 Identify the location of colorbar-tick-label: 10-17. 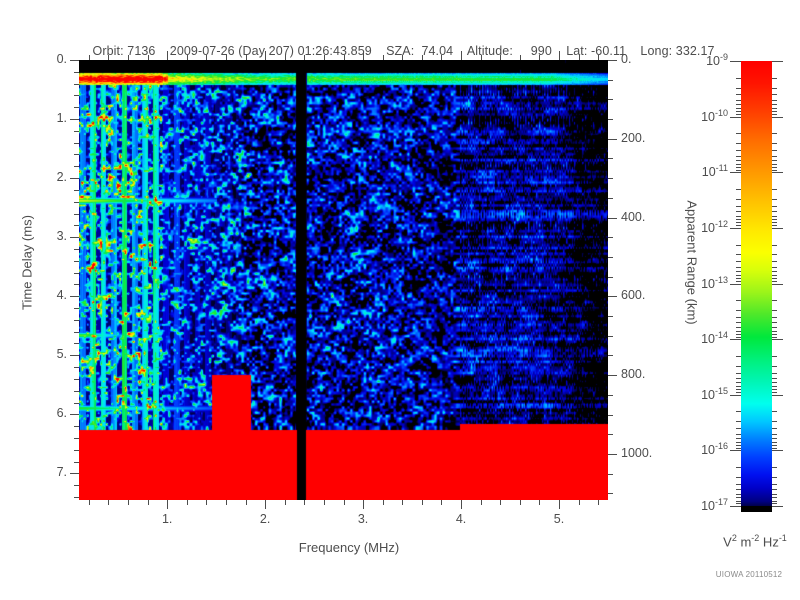
(714, 505).